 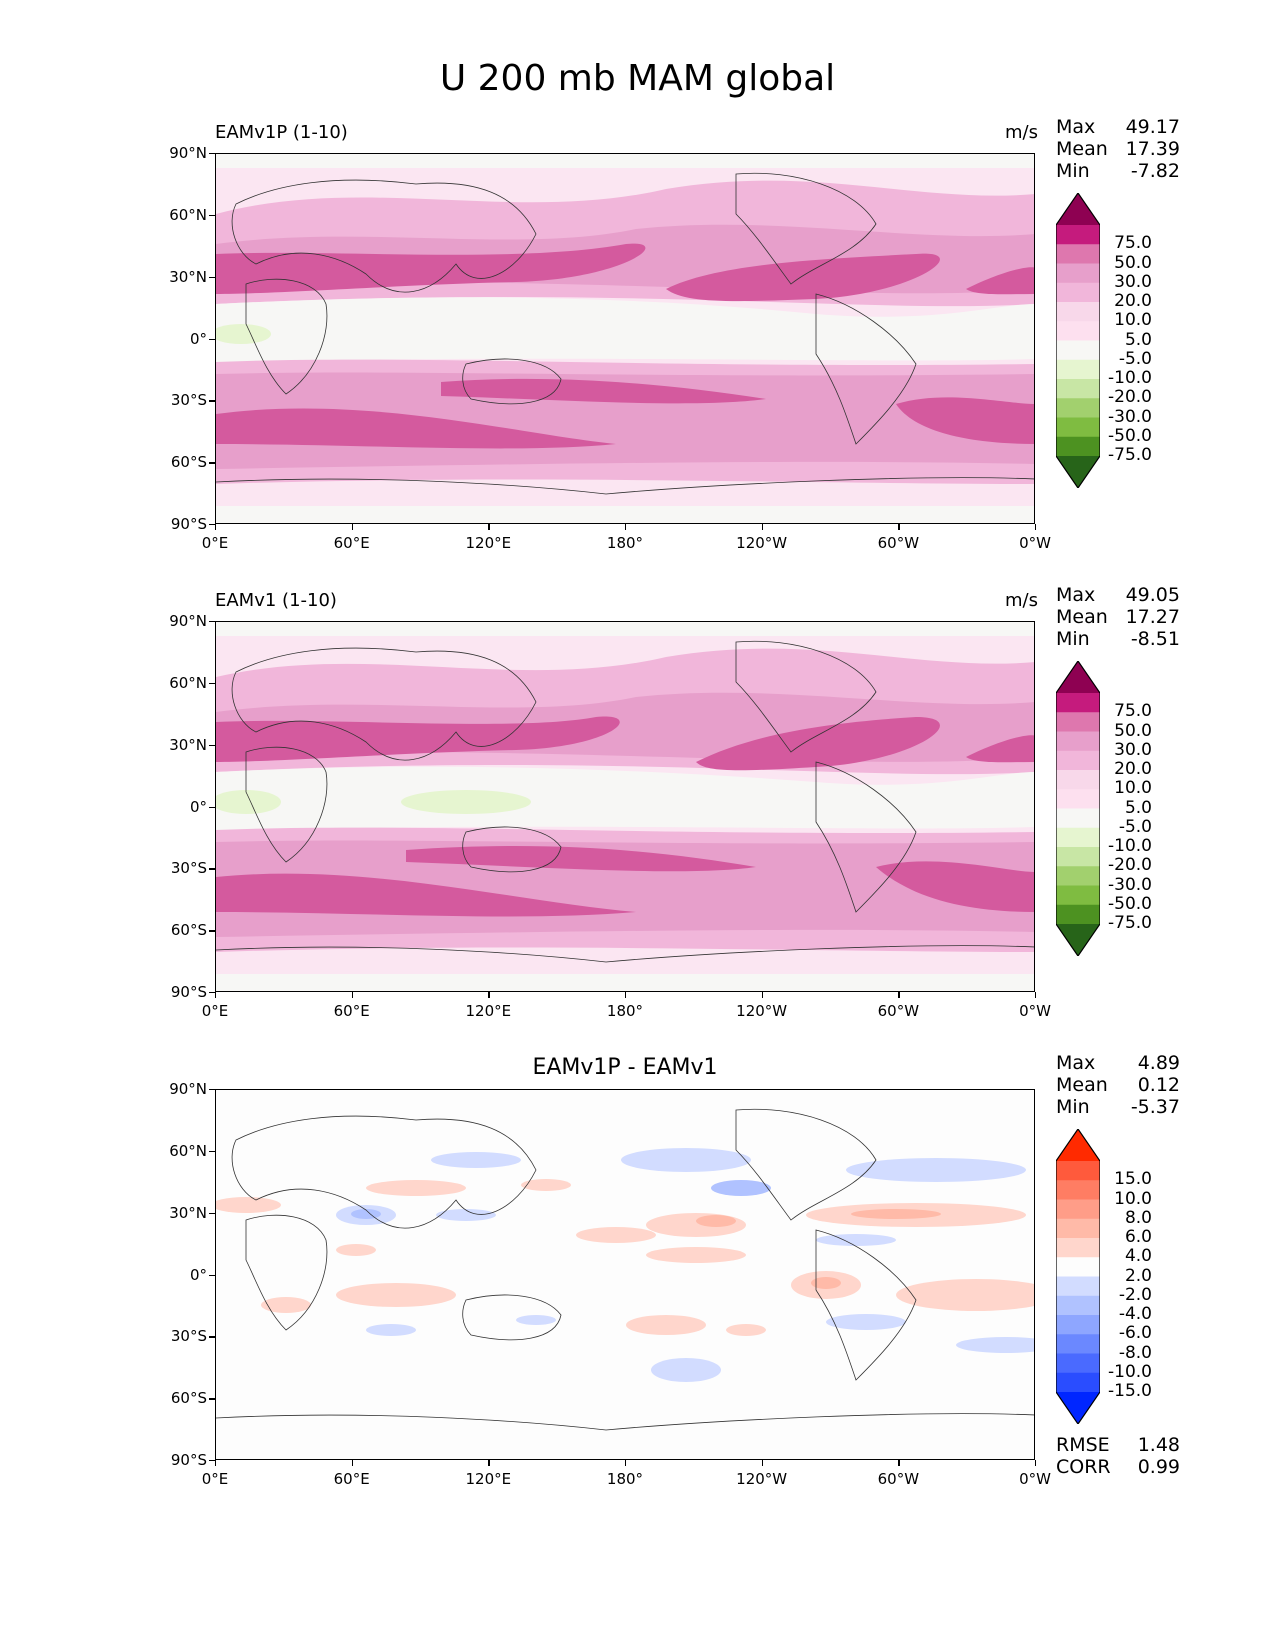 What do you see at coordinates (1130, 903) in the screenshot?
I see `colorbar-tick-label: -50.0` at bounding box center [1130, 903].